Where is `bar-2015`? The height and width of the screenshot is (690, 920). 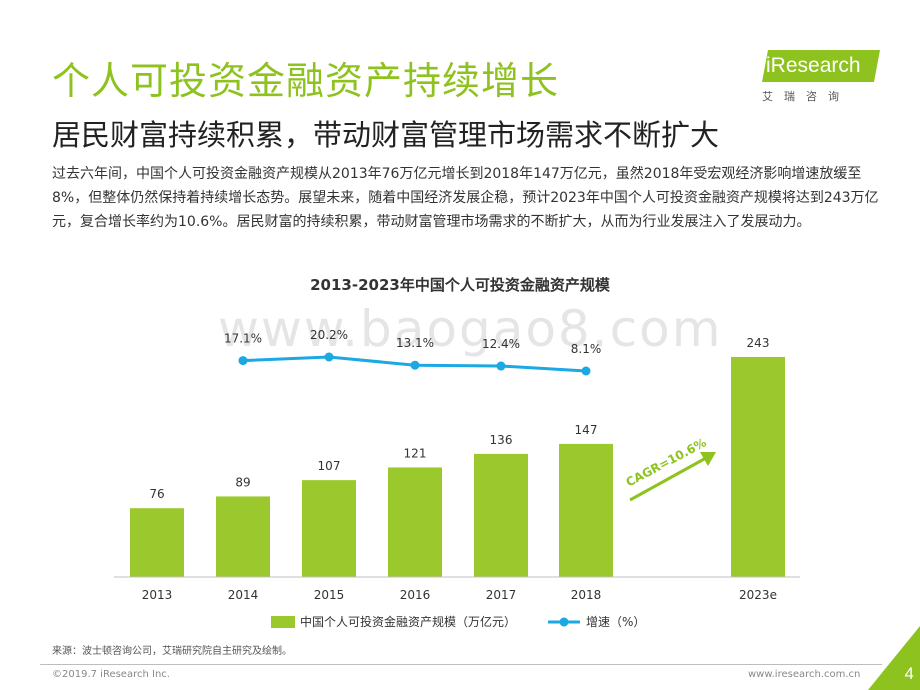 bar-2015 is located at coordinates (329, 528).